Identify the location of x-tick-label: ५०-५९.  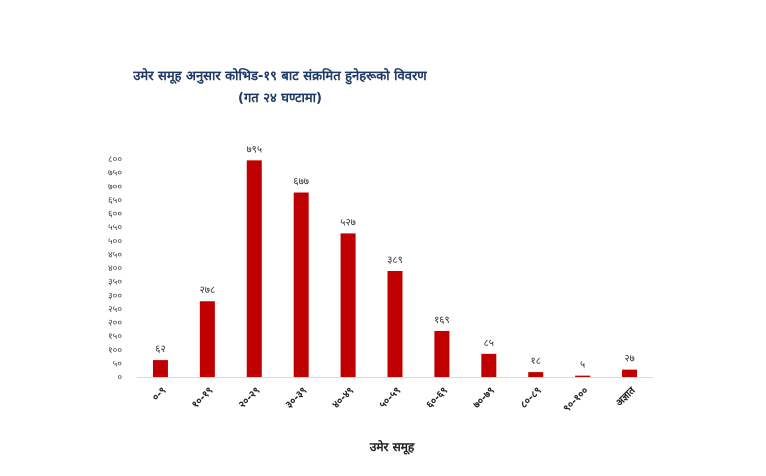
(390, 397).